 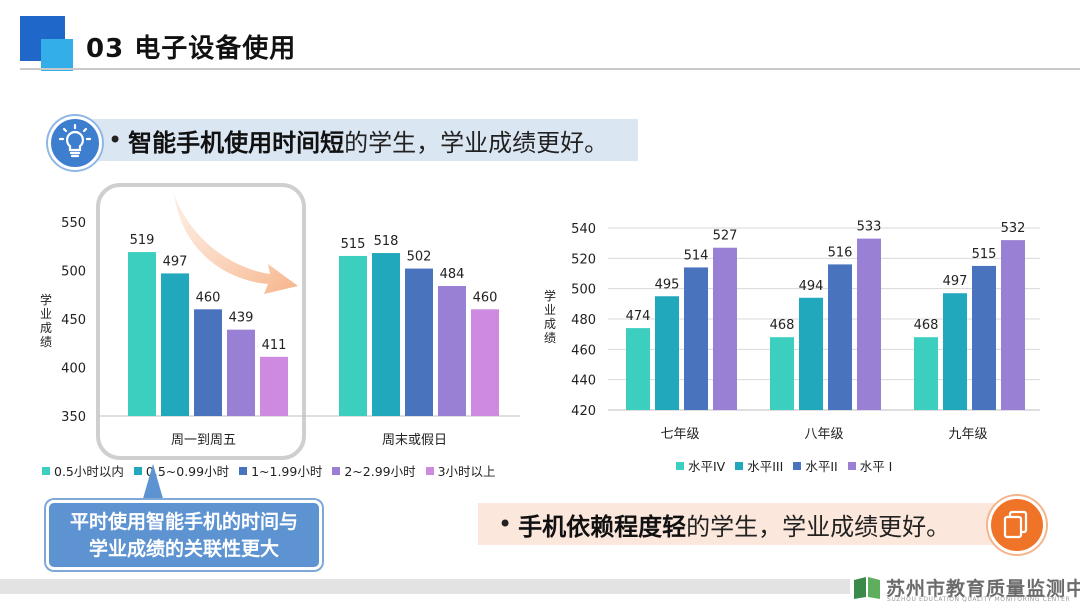 What do you see at coordinates (840, 252) in the screenshot?
I see `data-label: 516` at bounding box center [840, 252].